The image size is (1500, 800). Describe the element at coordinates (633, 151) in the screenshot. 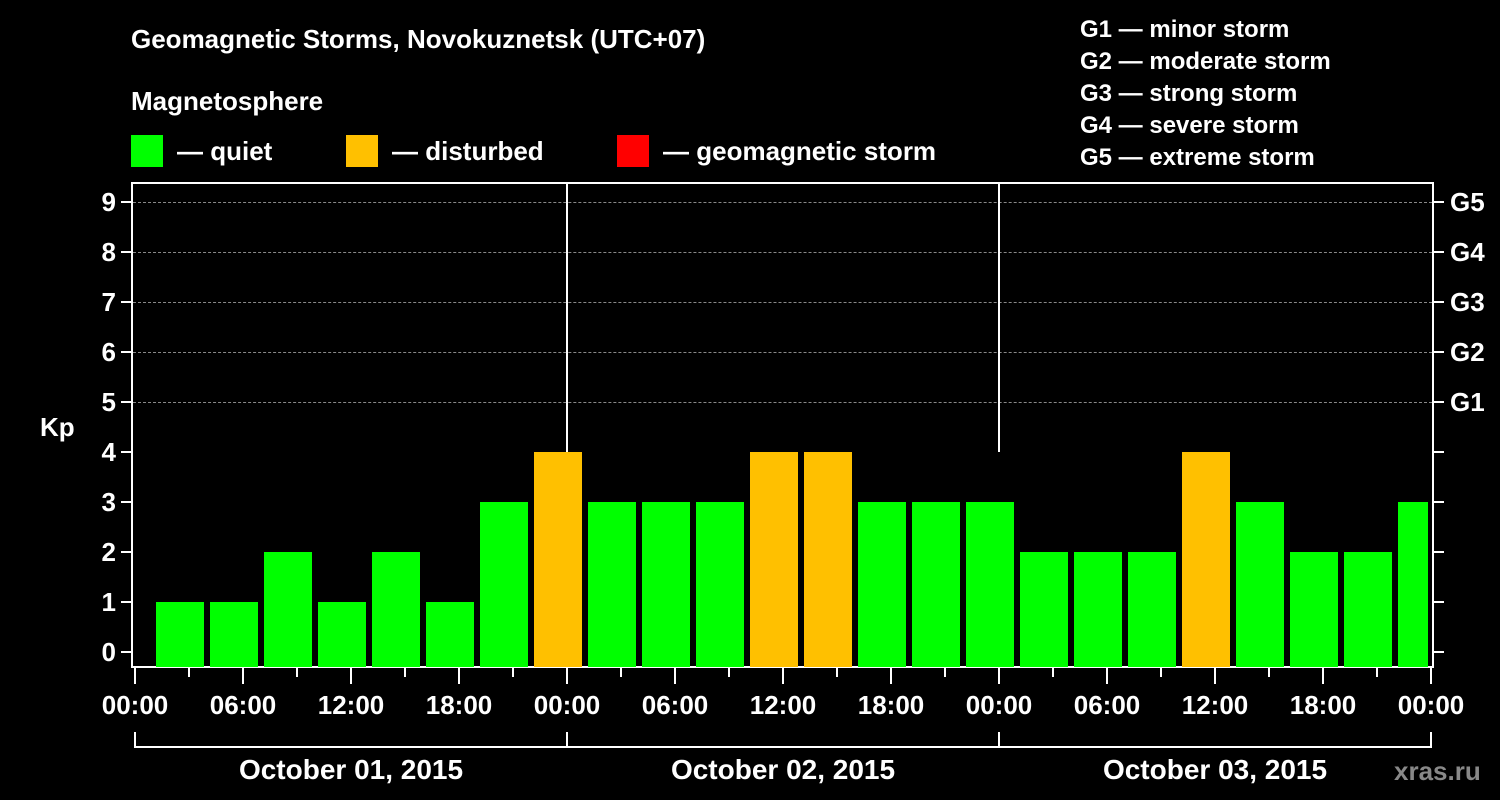

I see `legend-swatch-storm` at that location.